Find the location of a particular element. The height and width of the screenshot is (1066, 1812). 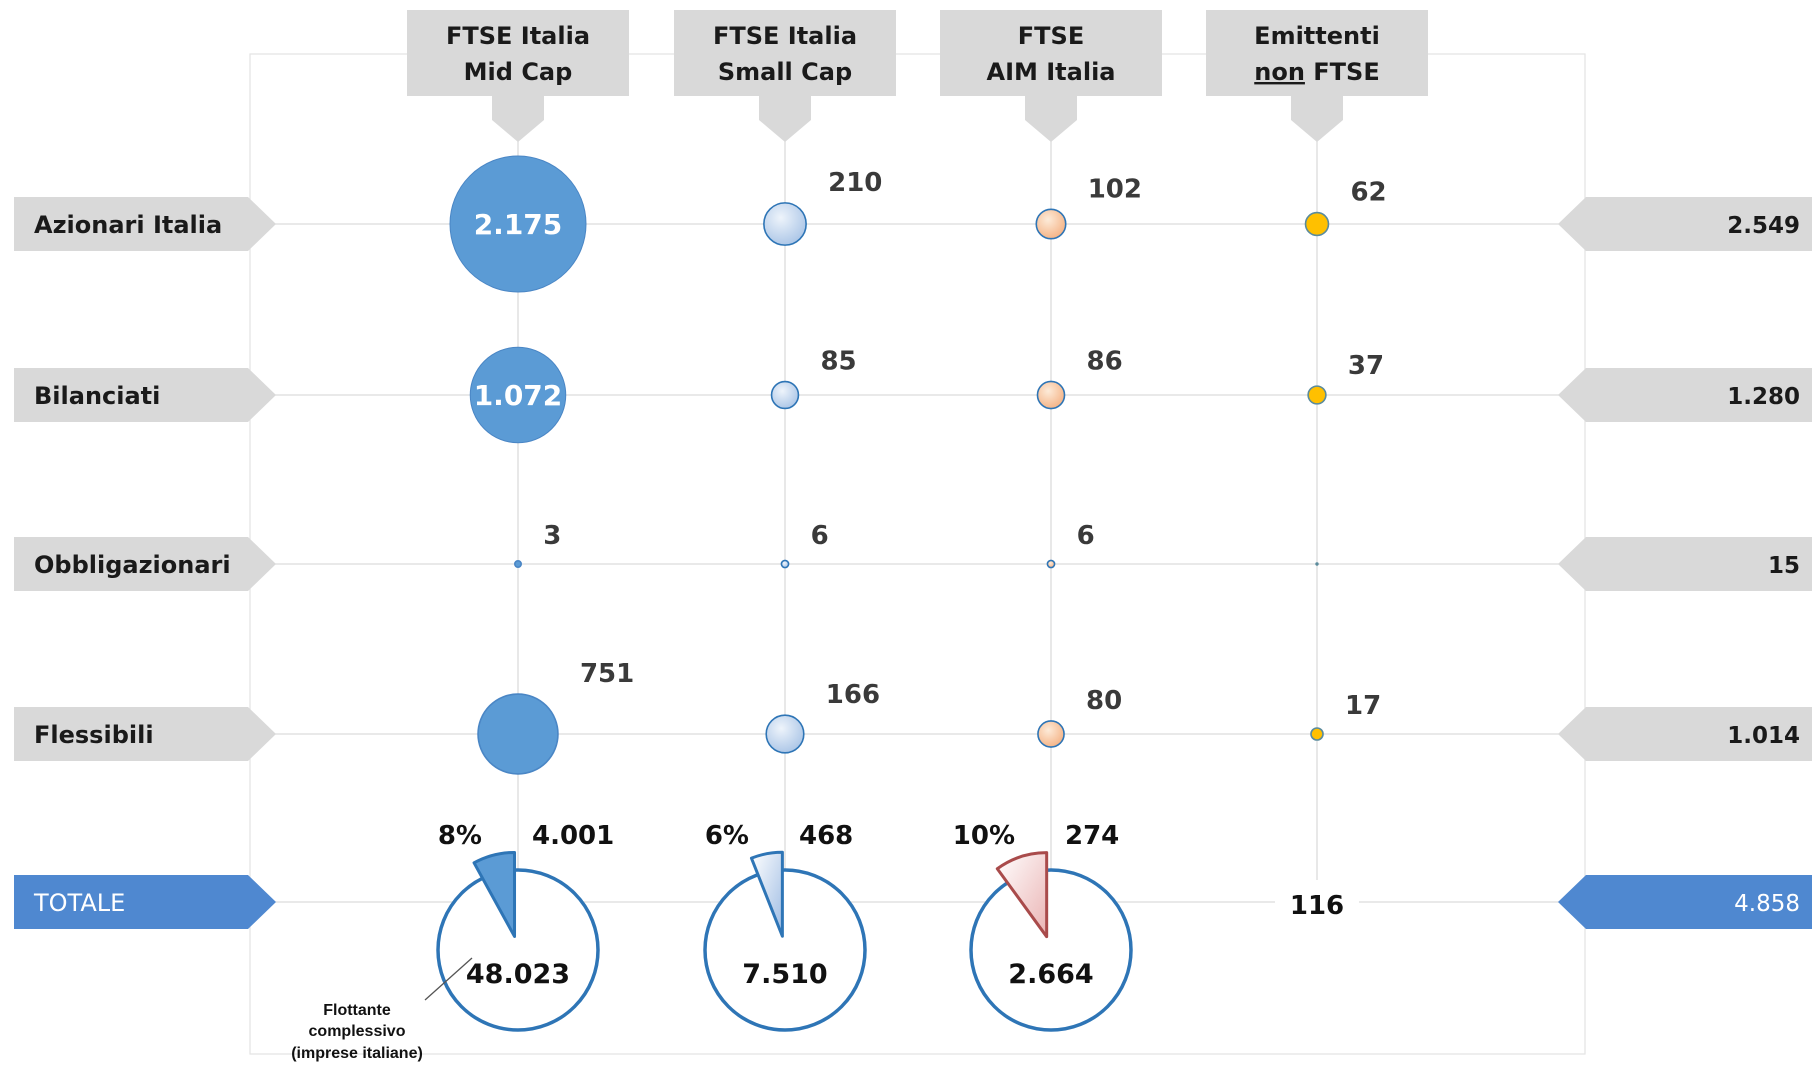

column-header-line1: FTSE Italia is located at coordinates (518, 36).